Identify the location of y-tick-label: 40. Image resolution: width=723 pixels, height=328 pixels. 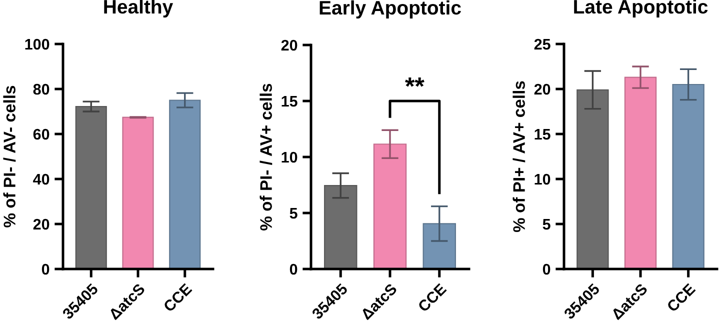
(41, 179).